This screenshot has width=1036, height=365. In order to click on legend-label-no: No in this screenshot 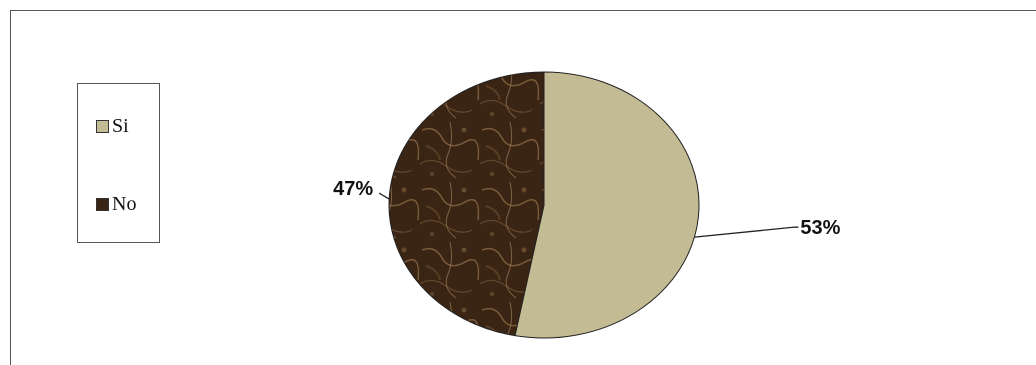, I will do `click(124, 203)`.